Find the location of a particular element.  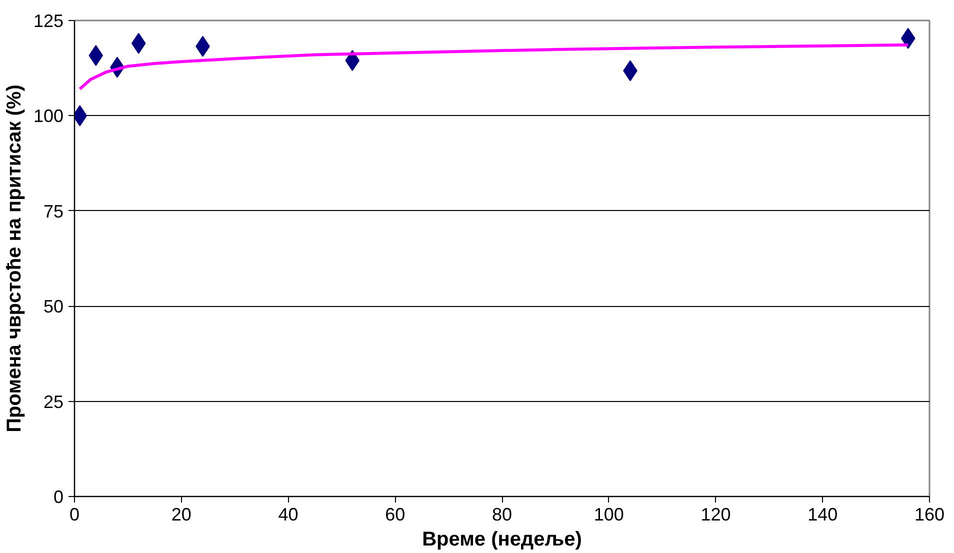

x-tick-label: 40 is located at coordinates (288, 514).